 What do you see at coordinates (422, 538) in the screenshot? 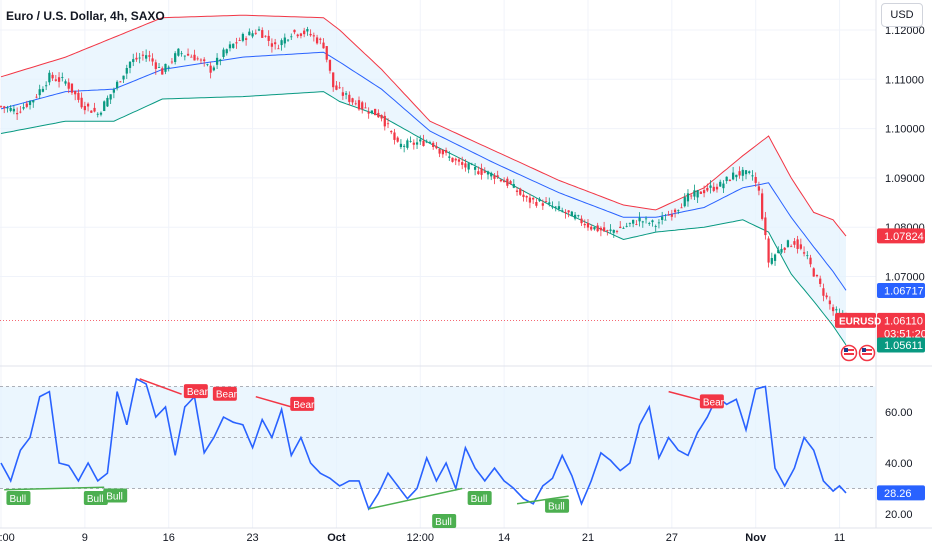
I see `time-axis: 20:00 9 16 23 Oct 12:00 14 21 27 Nov 11` at bounding box center [422, 538].